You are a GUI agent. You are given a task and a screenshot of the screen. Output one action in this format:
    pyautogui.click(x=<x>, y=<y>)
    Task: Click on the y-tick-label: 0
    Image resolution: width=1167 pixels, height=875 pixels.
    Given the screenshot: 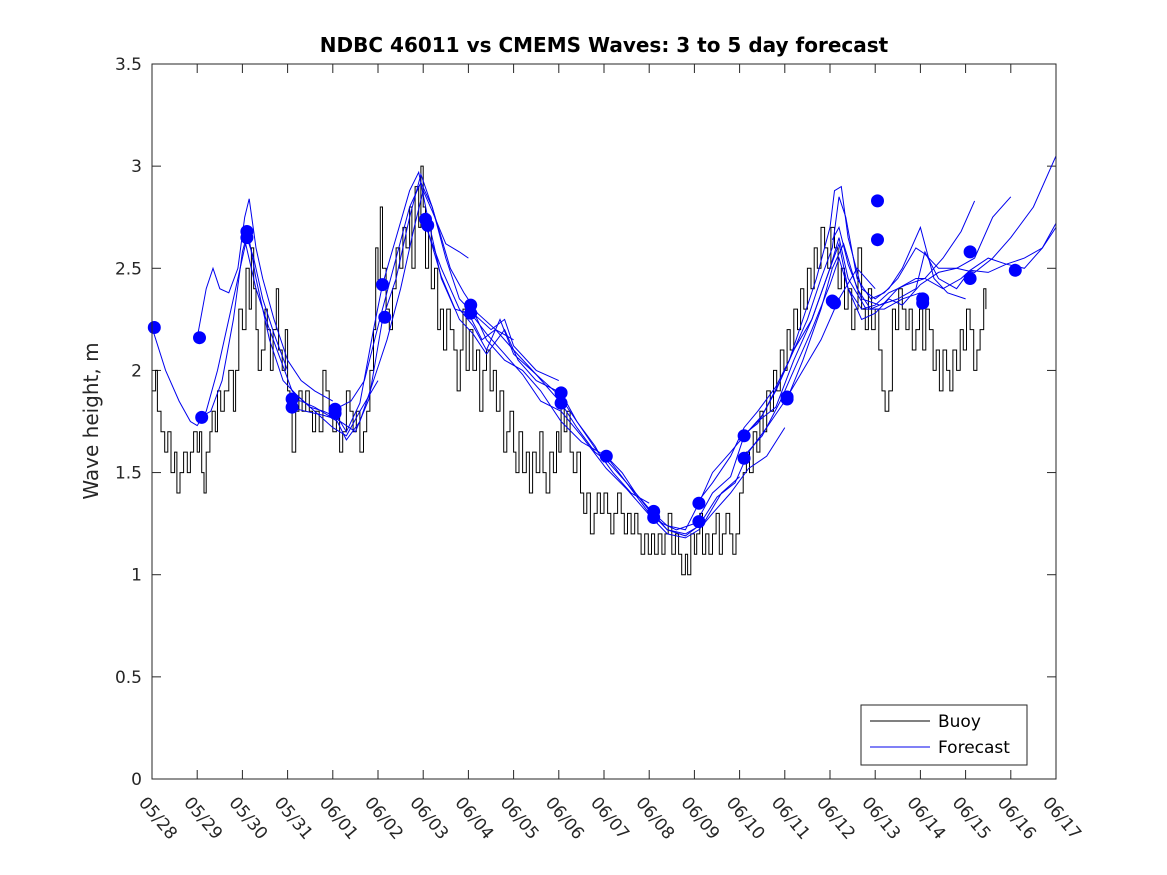 What is the action you would take?
    pyautogui.click(x=136, y=780)
    